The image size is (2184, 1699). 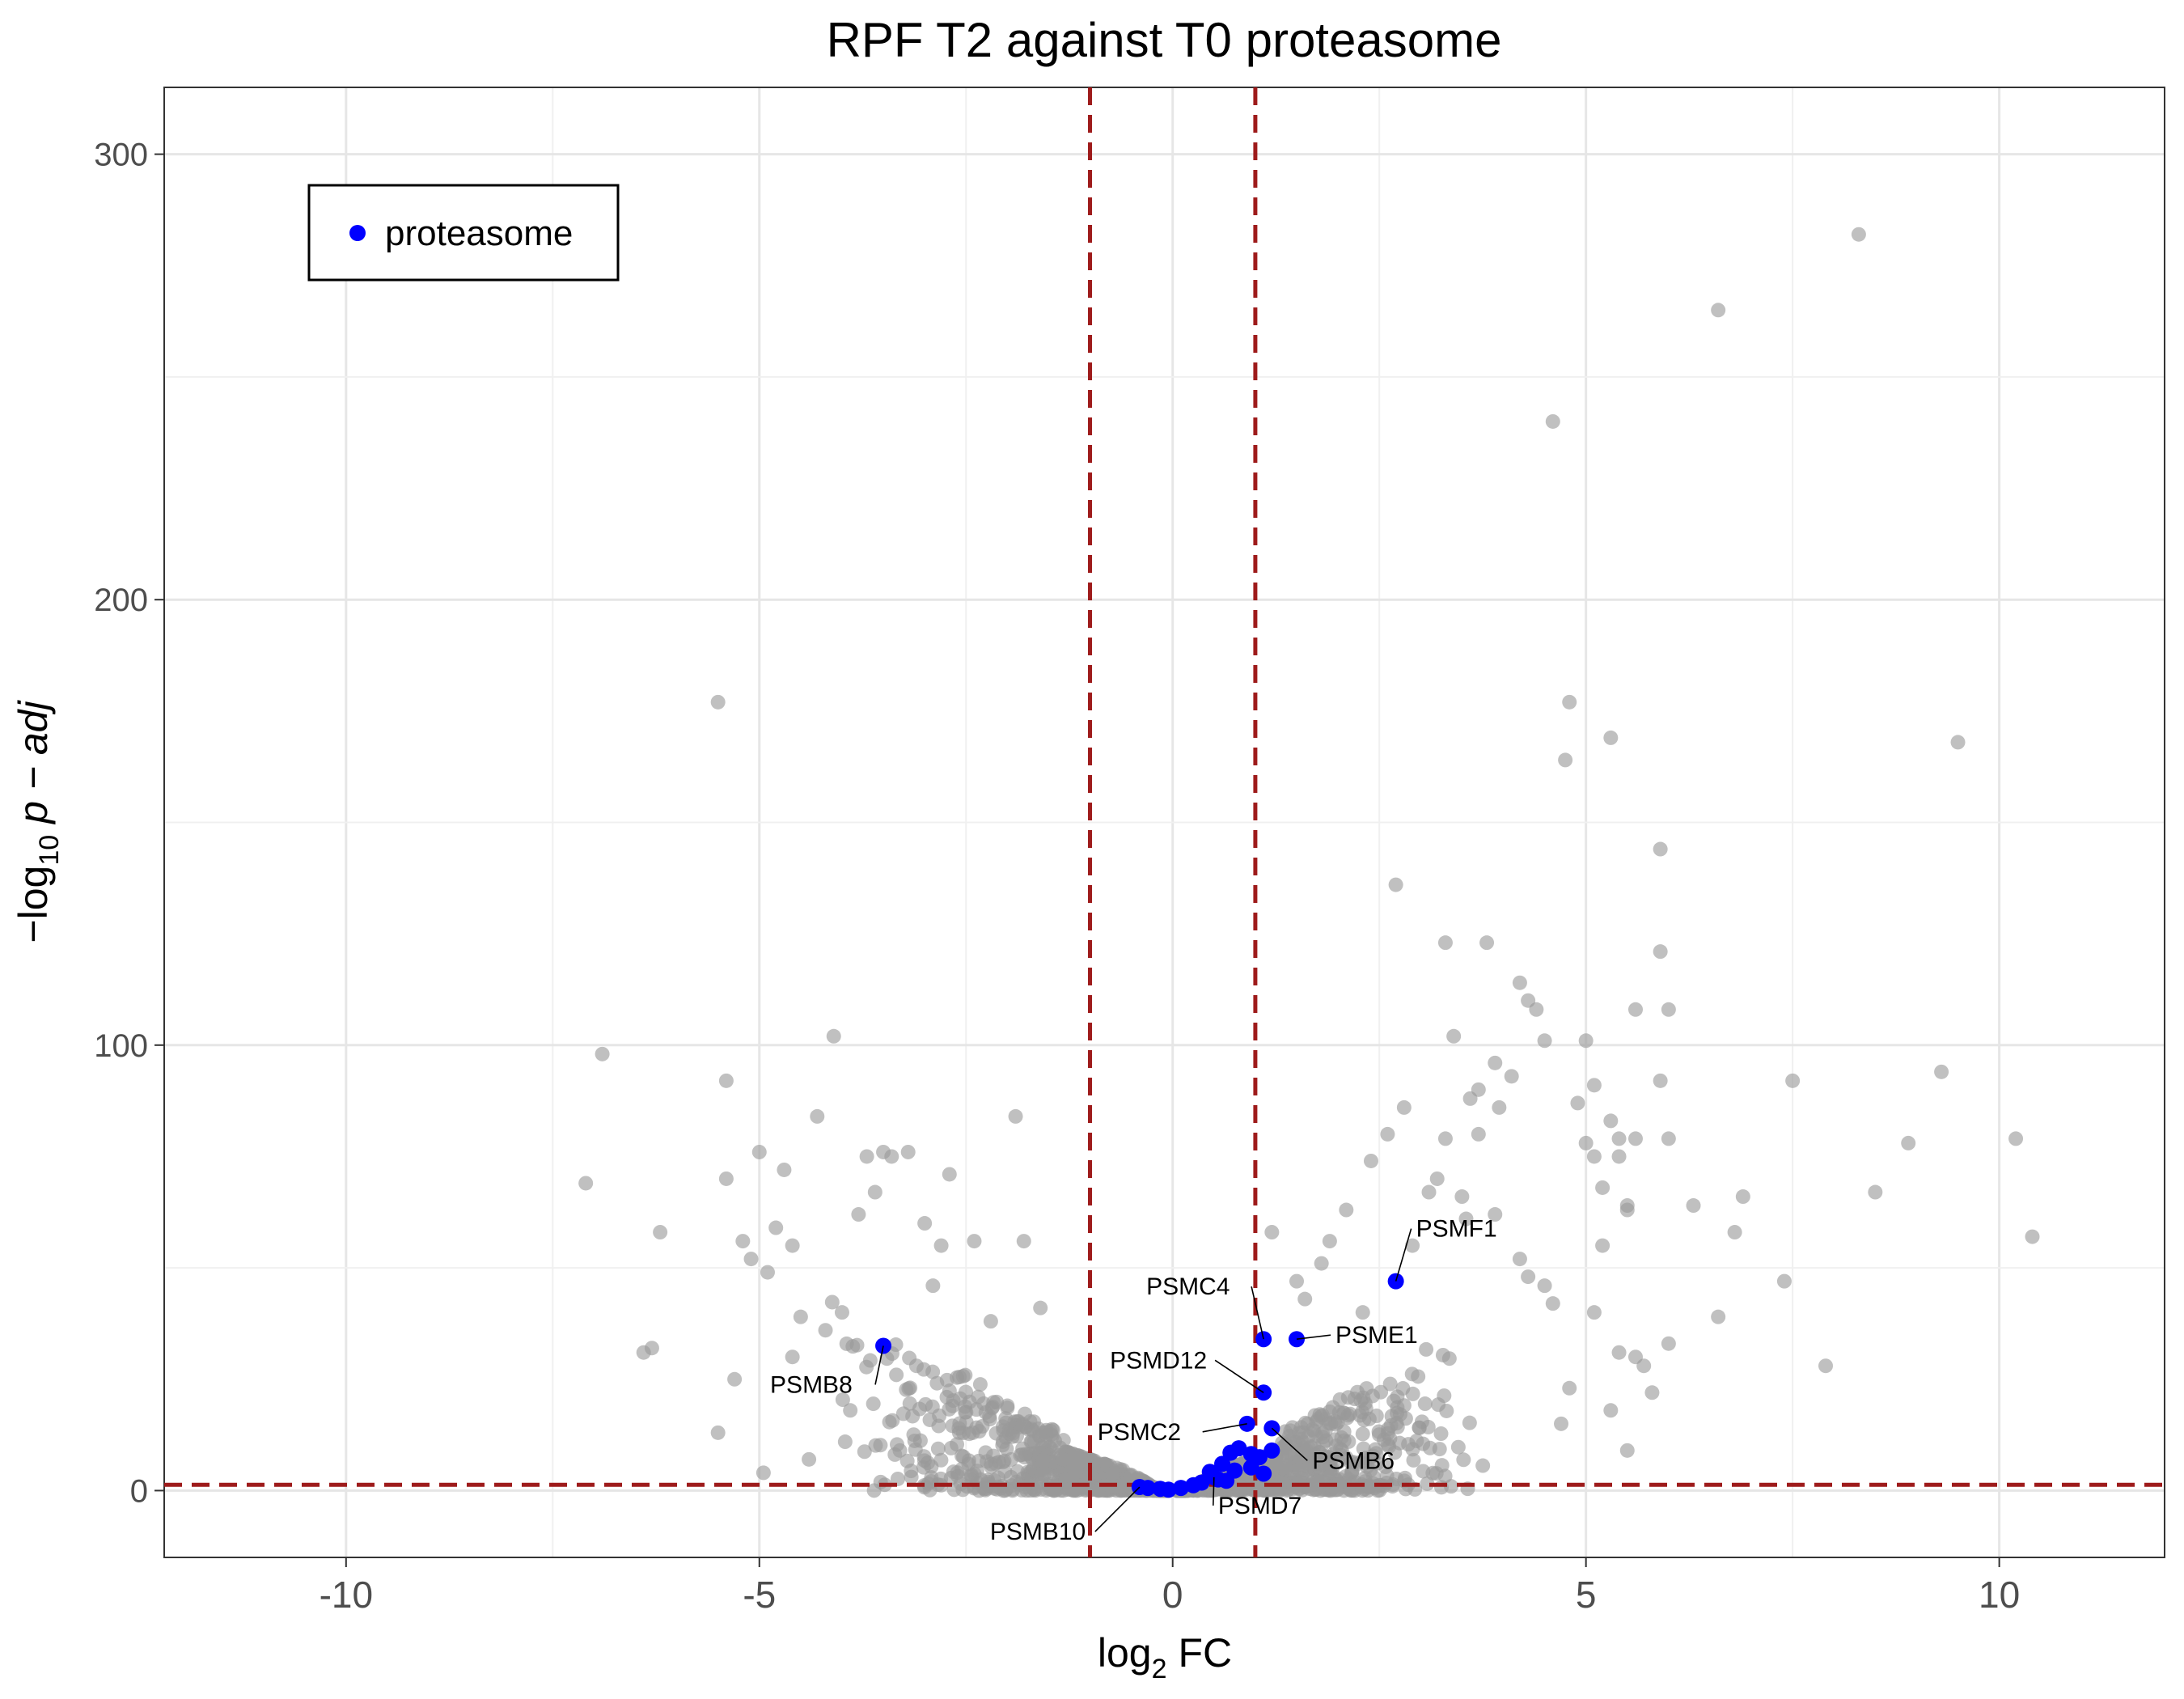 I want to click on legend-swatch-proteasome, so click(x=357, y=233).